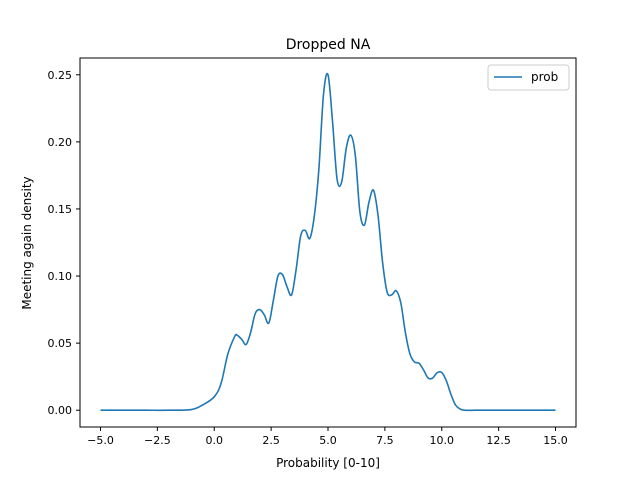  Describe the element at coordinates (328, 440) in the screenshot. I see `x-tick-label: 5.0` at that location.